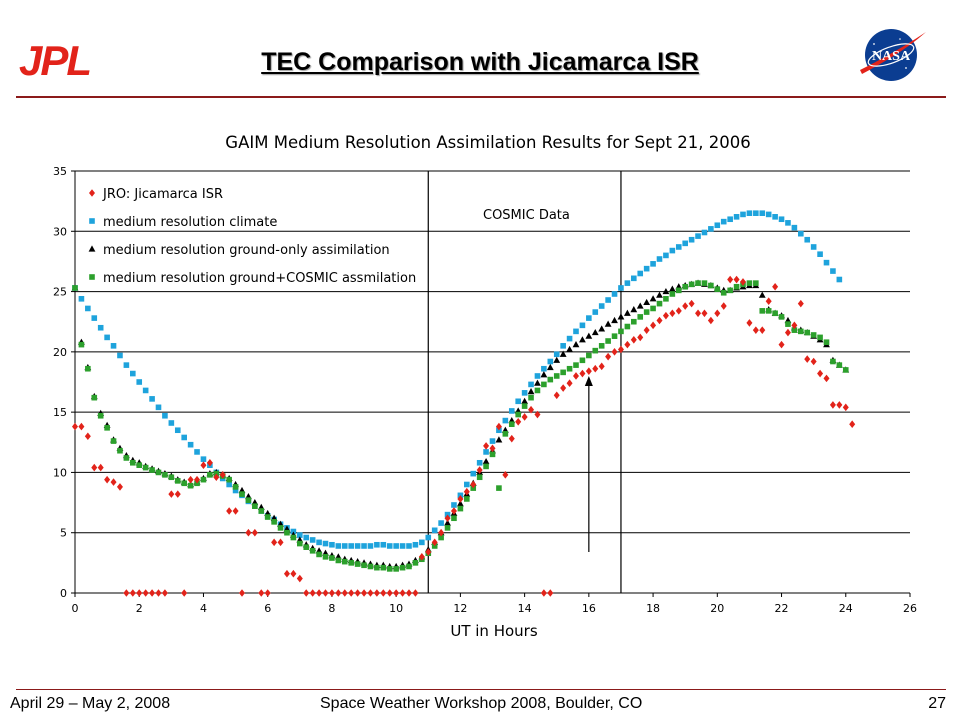 The height and width of the screenshot is (720, 960). Describe the element at coordinates (481, 689) in the screenshot. I see `footer-rule` at that location.